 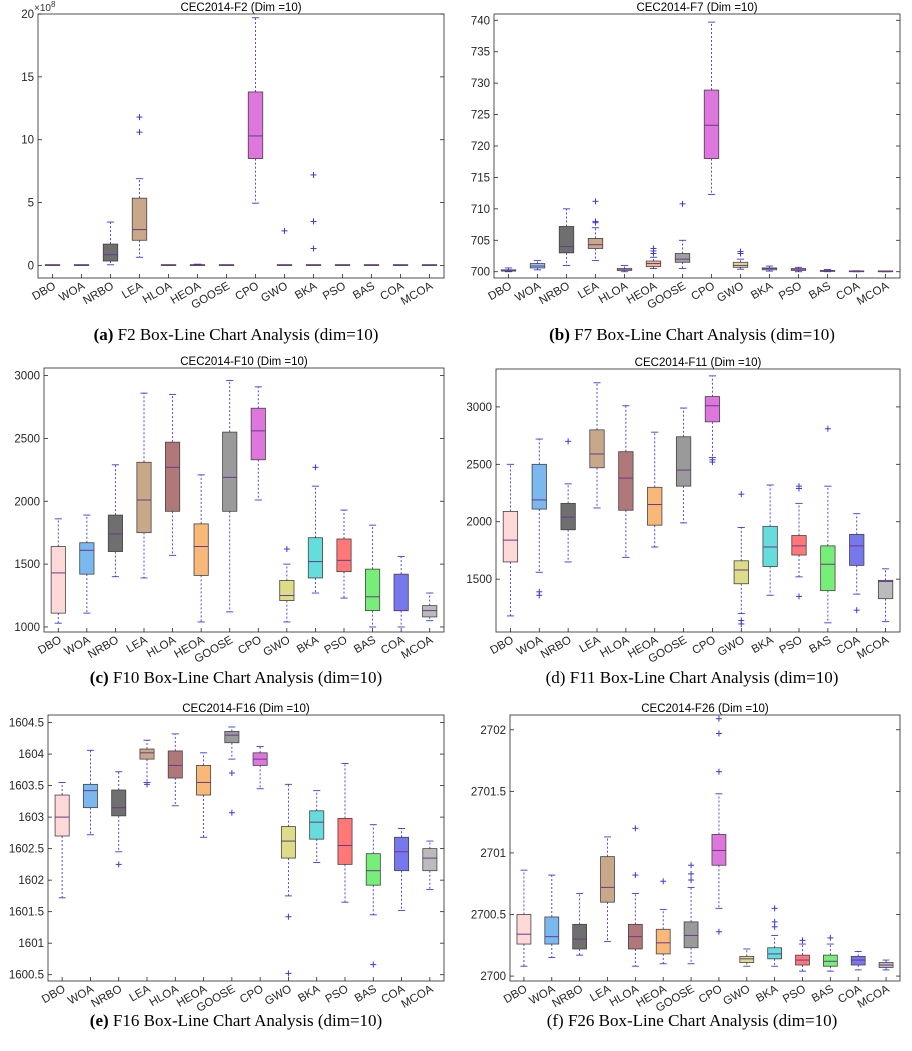 What do you see at coordinates (480, 178) in the screenshot?
I see `y-tick-label: 715` at bounding box center [480, 178].